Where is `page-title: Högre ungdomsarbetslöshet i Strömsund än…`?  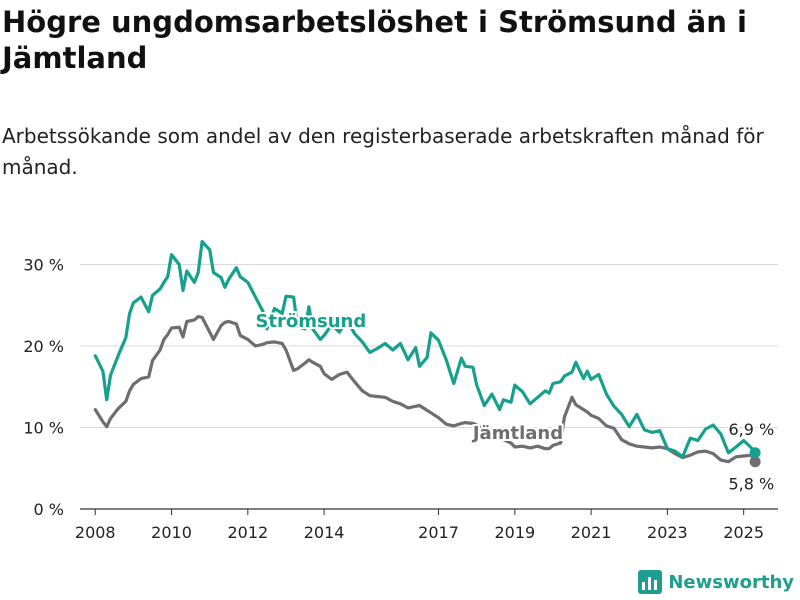 page-title: Högre ungdomsarbetslöshet i Strömsund än… is located at coordinates (374, 40).